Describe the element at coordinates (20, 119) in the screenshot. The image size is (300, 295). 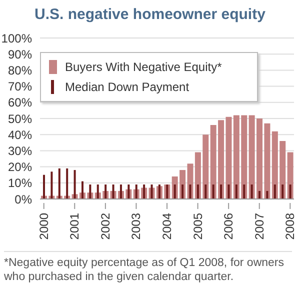
I see `y-tick-label: 50%` at that location.